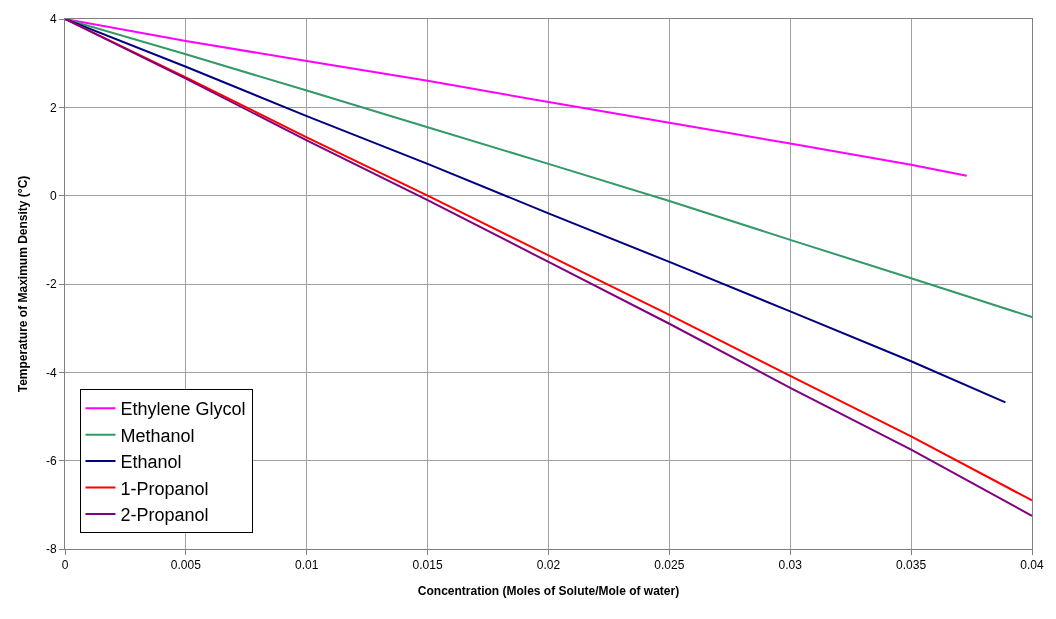  What do you see at coordinates (911, 565) in the screenshot?
I see `x-tick-label: 0.035` at bounding box center [911, 565].